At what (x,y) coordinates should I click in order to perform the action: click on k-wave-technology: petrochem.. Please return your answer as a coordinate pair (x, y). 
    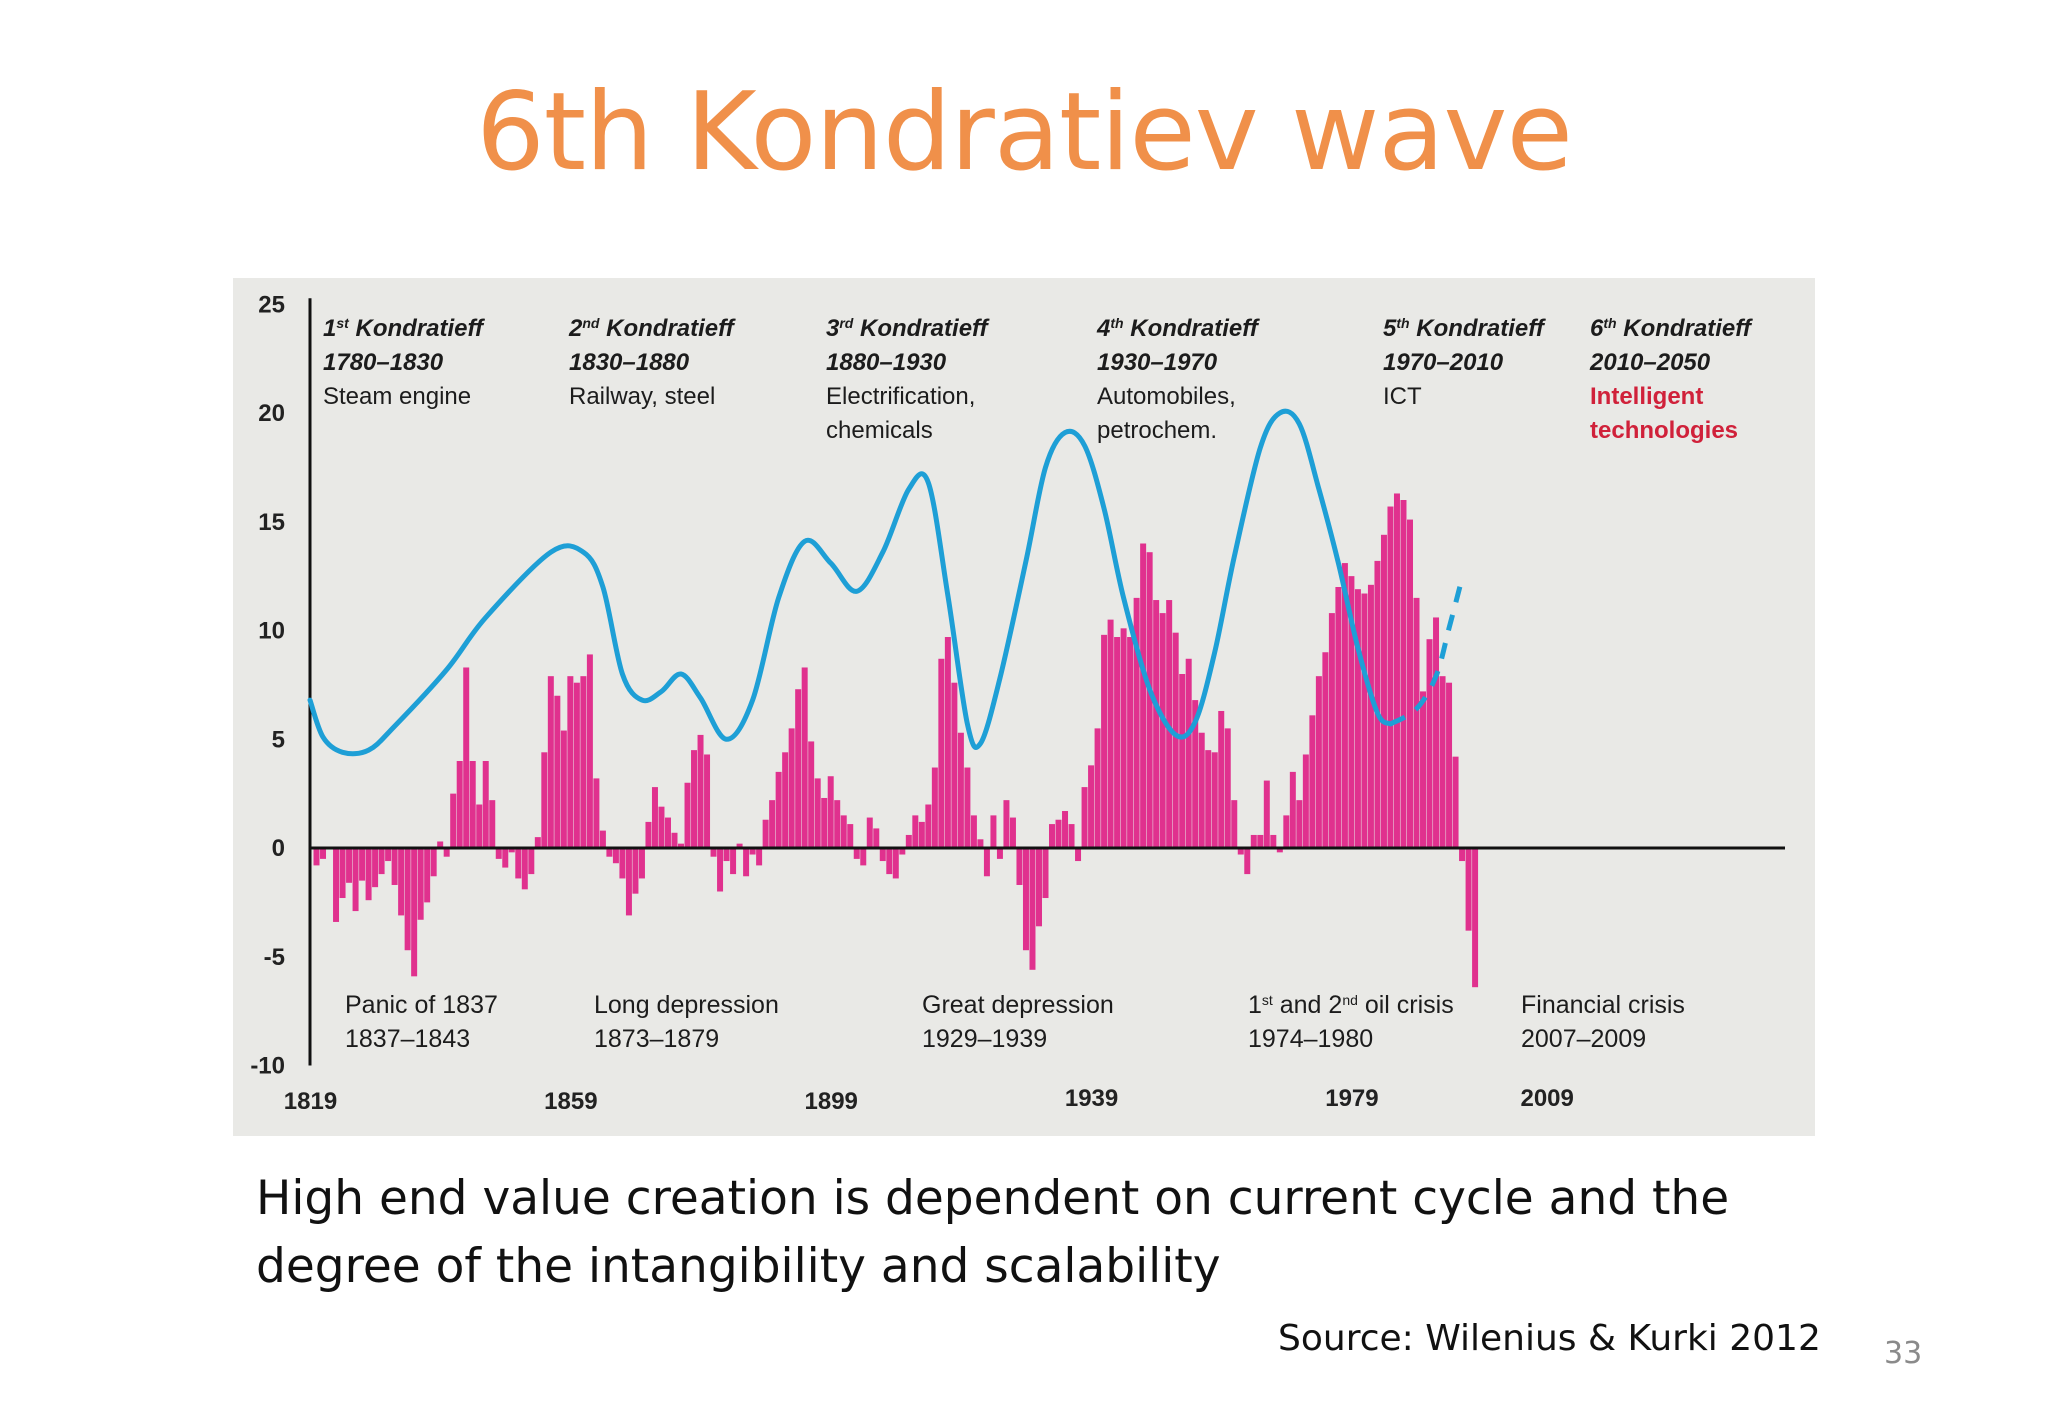
    Looking at the image, I should click on (1157, 430).